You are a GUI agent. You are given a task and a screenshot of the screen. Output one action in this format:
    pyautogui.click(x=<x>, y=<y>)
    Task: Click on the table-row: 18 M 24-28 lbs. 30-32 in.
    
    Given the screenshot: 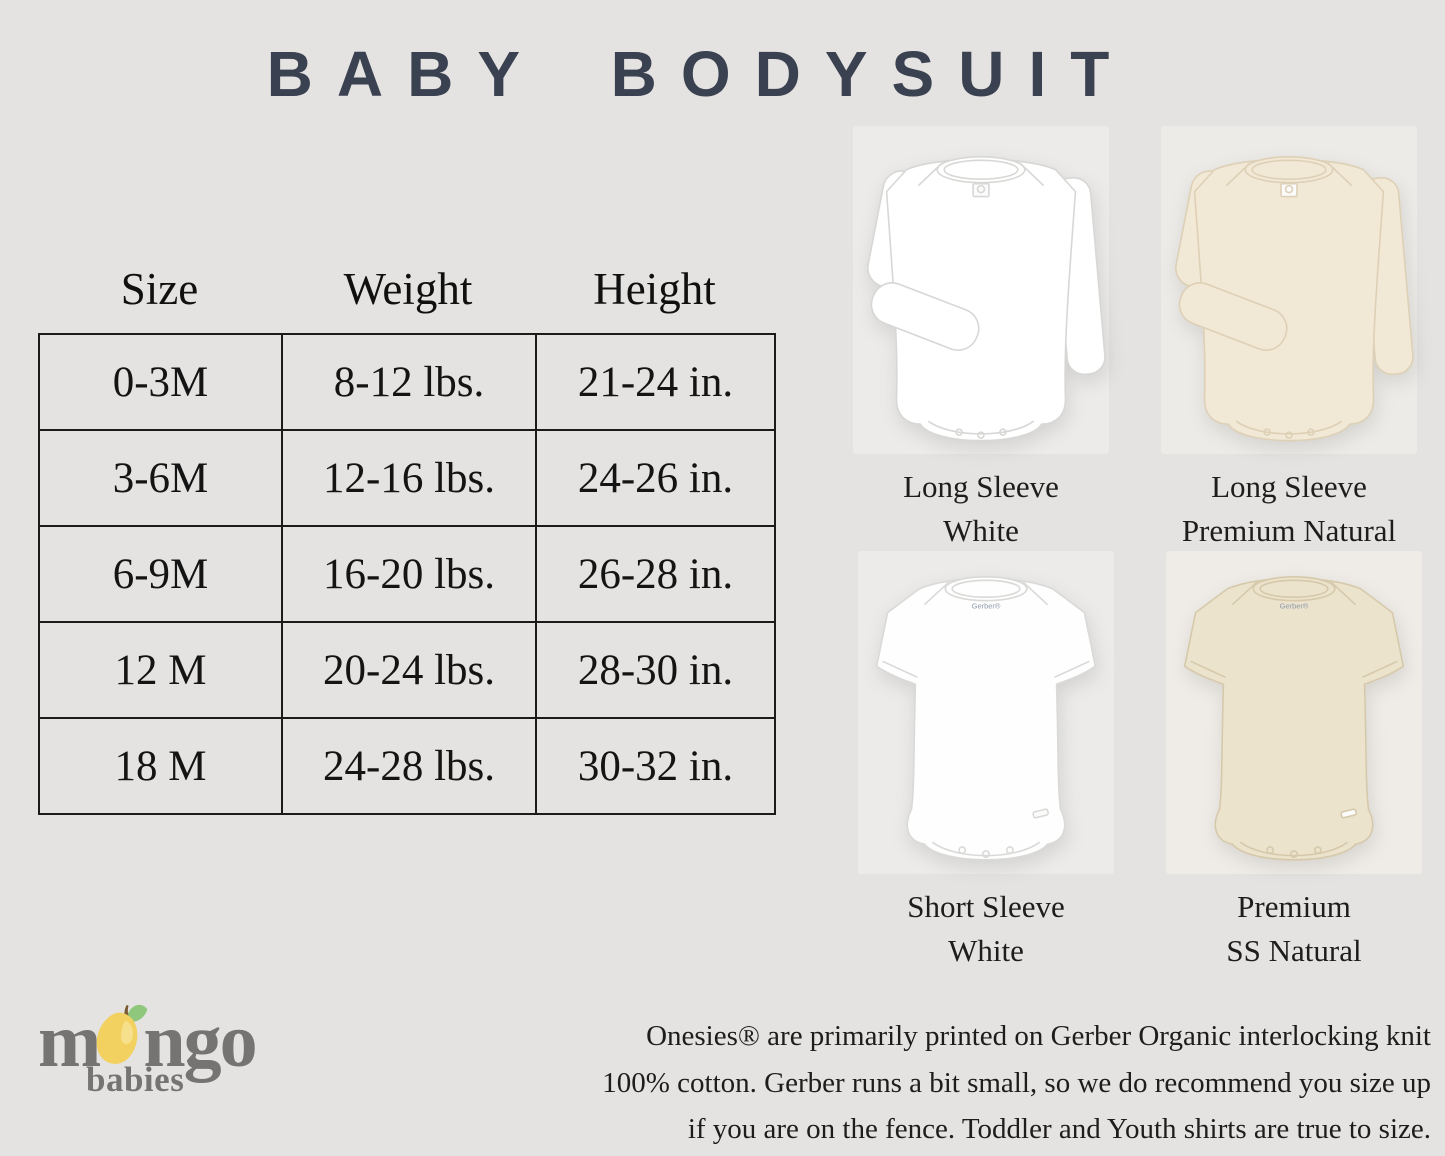 What is the action you would take?
    pyautogui.click(x=407, y=766)
    